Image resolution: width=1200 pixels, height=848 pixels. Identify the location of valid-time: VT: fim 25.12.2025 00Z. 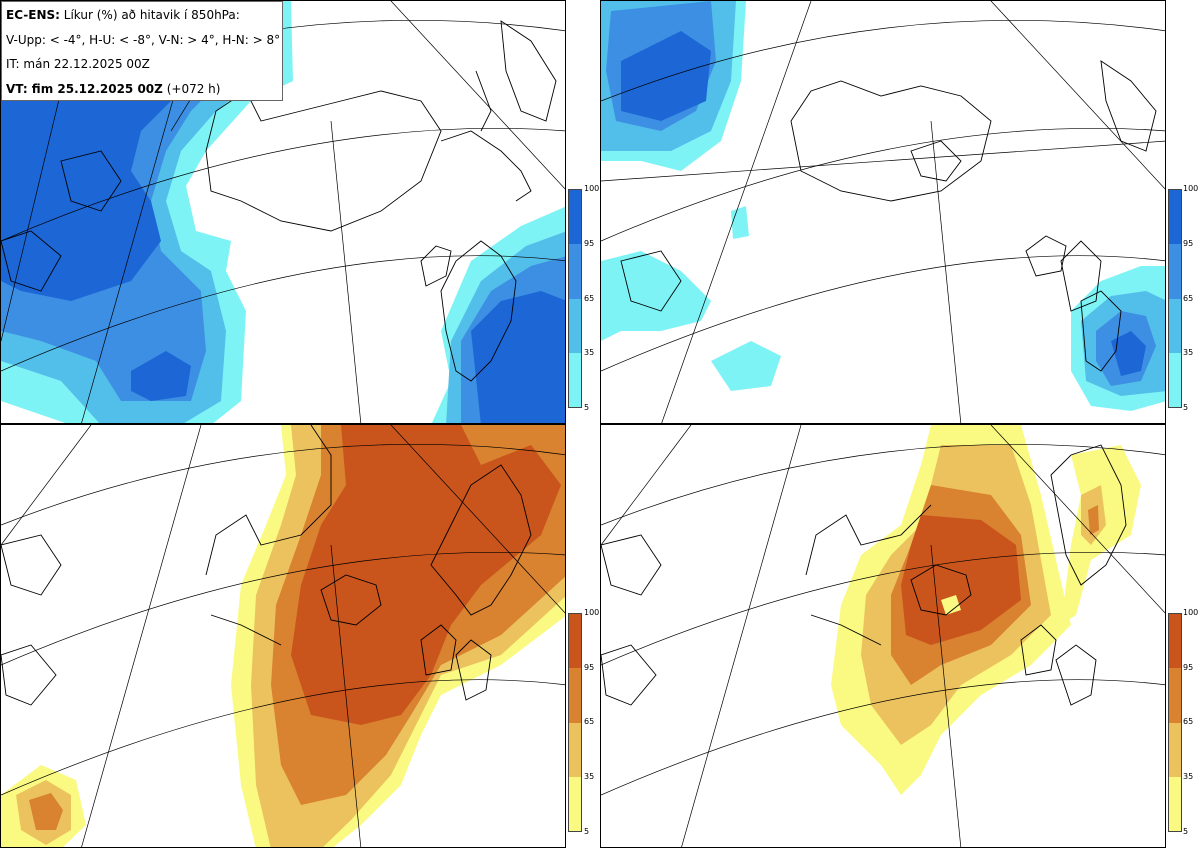
(84, 88).